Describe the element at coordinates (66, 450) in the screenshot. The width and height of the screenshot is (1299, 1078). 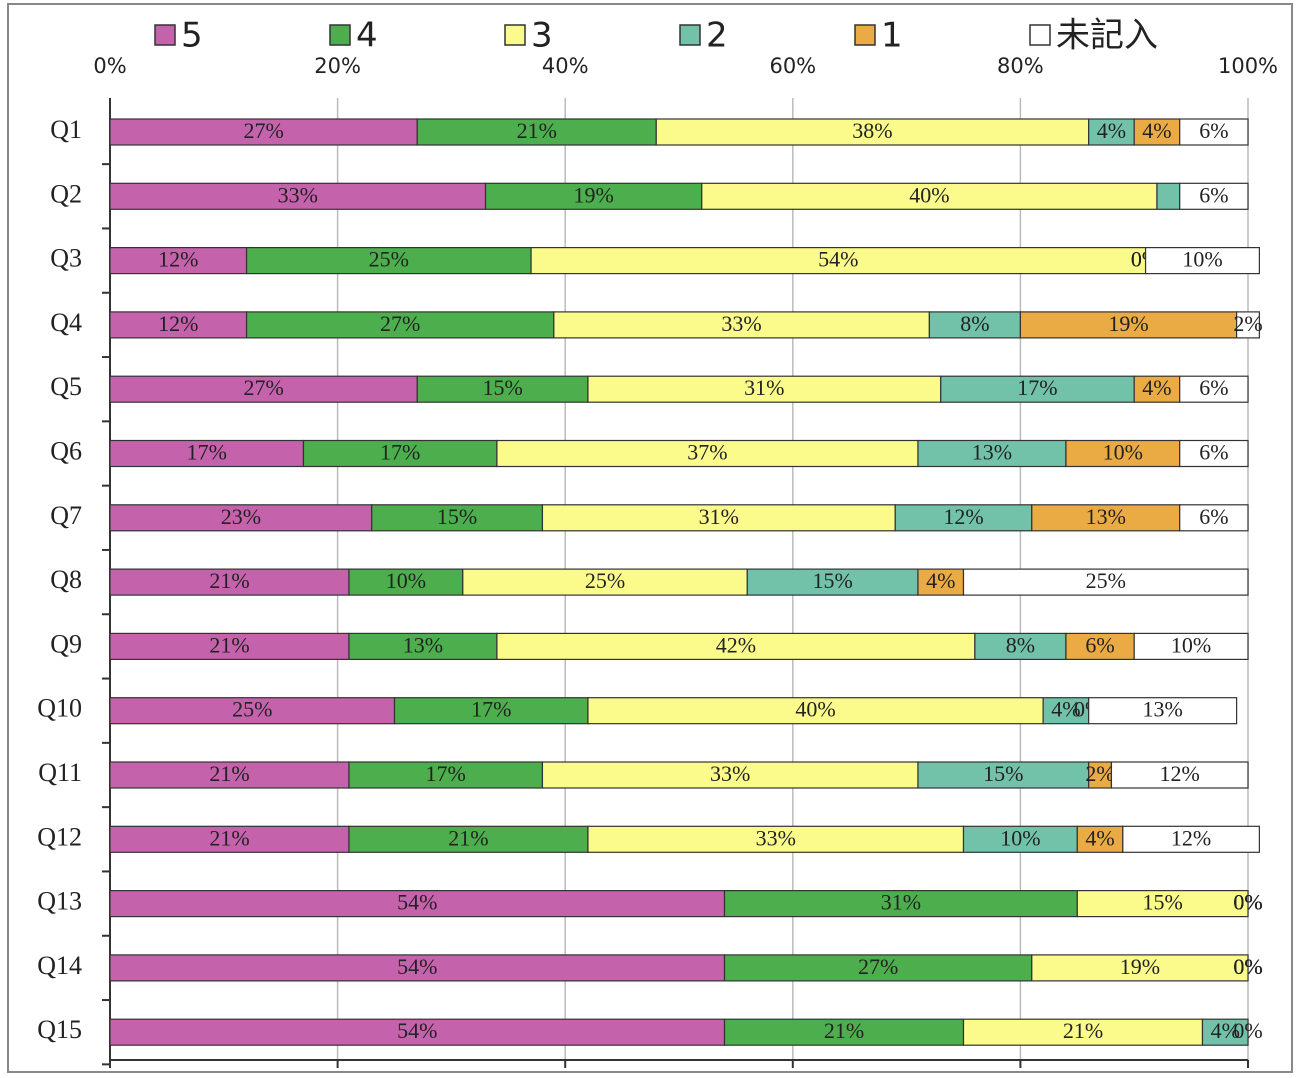
I see `y-tick-label: Q6` at that location.